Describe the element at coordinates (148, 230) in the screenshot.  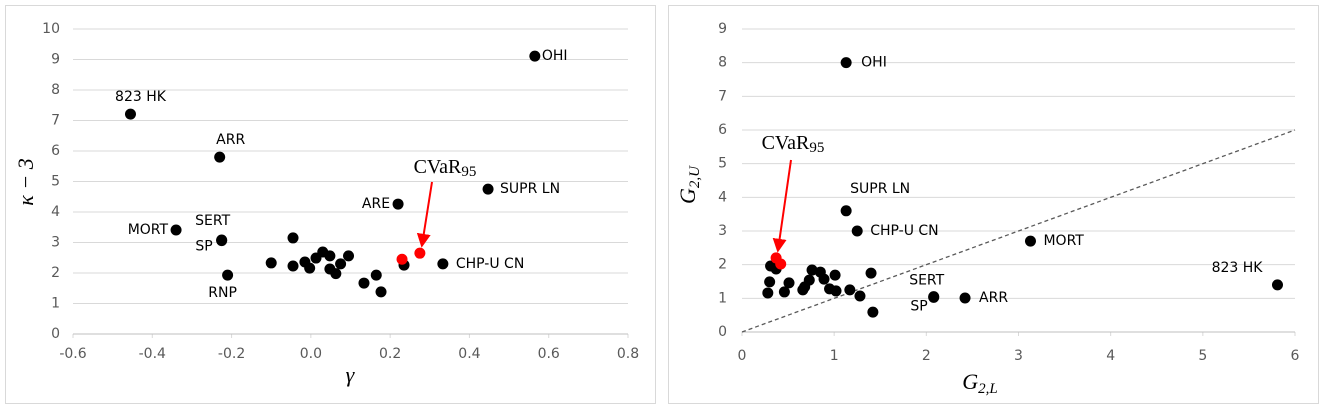
I see `point-label: MORT` at that location.